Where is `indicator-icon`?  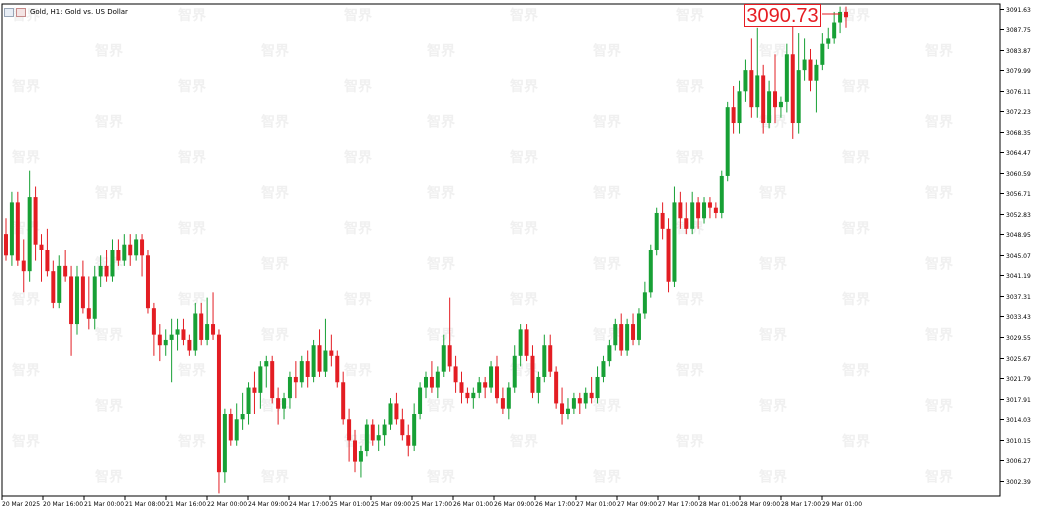 indicator-icon is located at coordinates (21, 12).